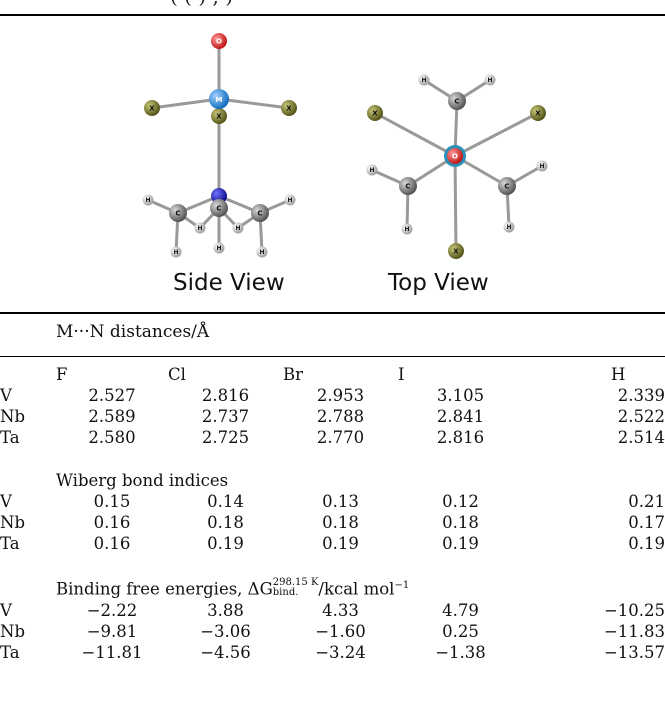 The width and height of the screenshot is (665, 713). What do you see at coordinates (438, 283) in the screenshot?
I see `top-view-label: Top View` at bounding box center [438, 283].